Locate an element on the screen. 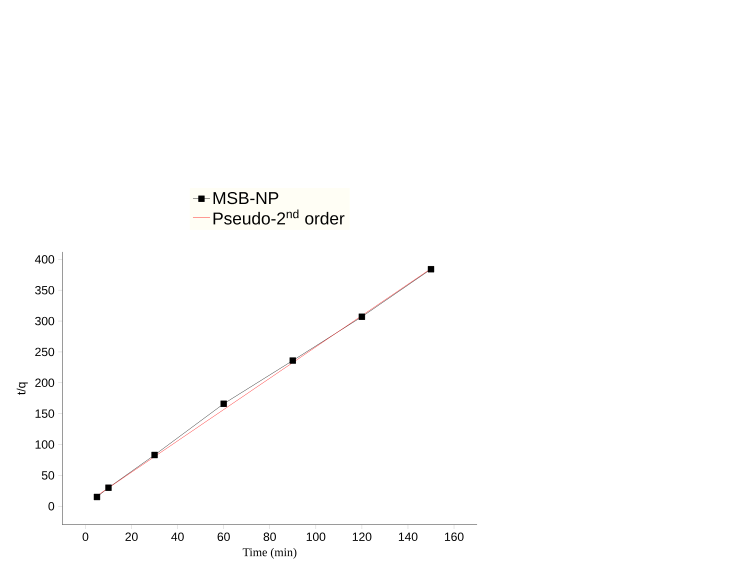 The image size is (729, 570). y-tick-label: 350 is located at coordinates (44, 290).